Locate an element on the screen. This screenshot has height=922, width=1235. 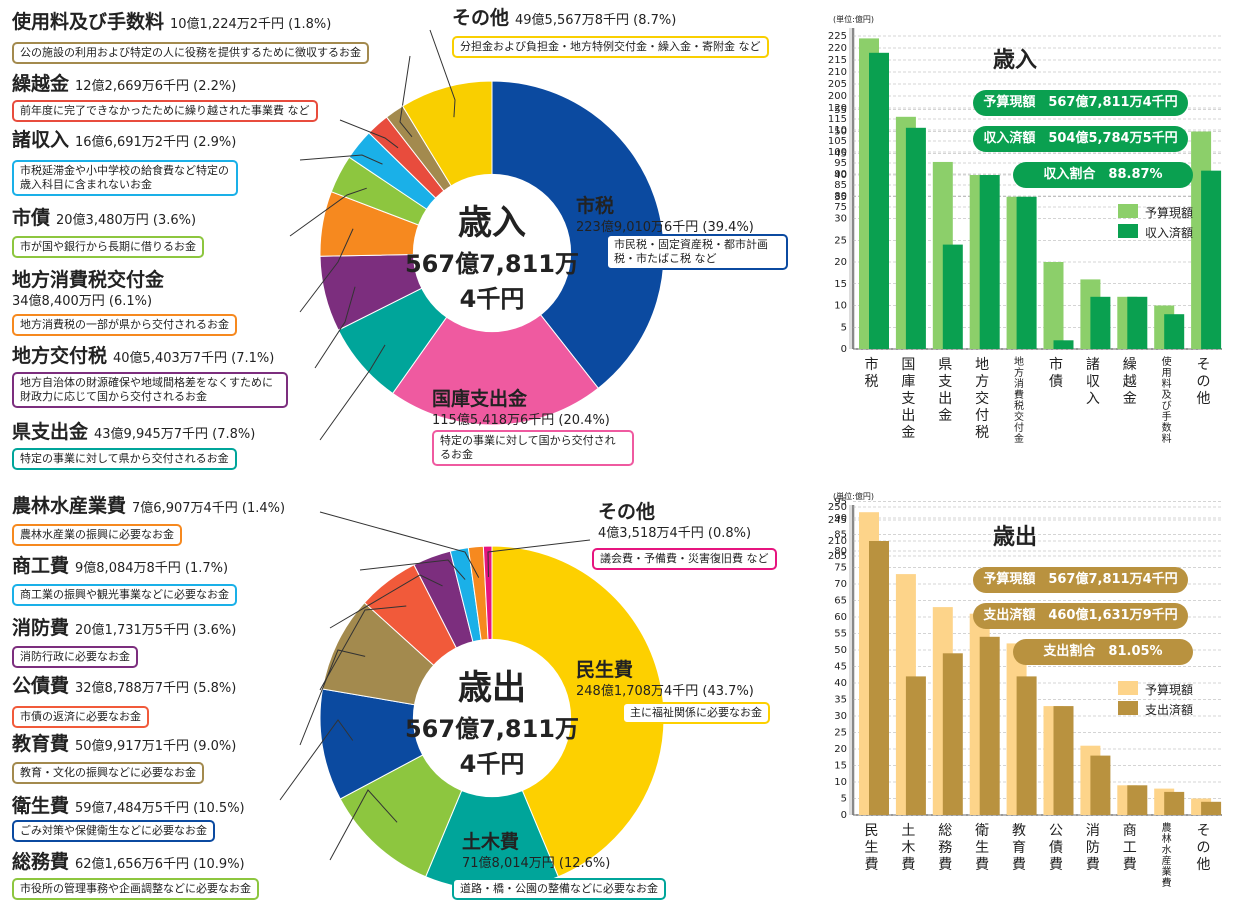
bar1-ytick-18: 90 is located at coordinates (840, 518).